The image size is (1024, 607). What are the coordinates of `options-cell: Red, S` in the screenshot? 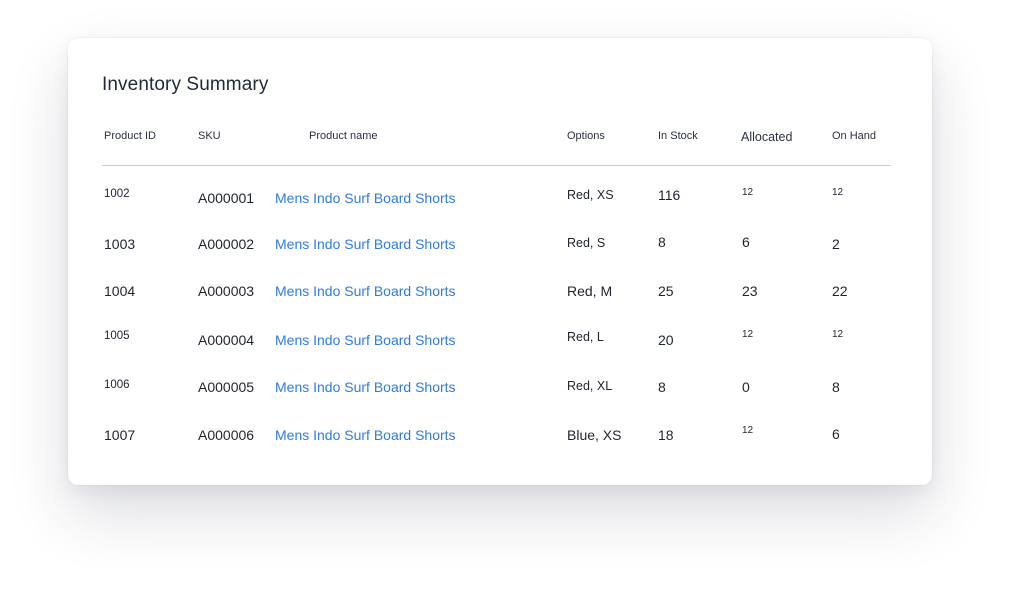 It's located at (586, 243).